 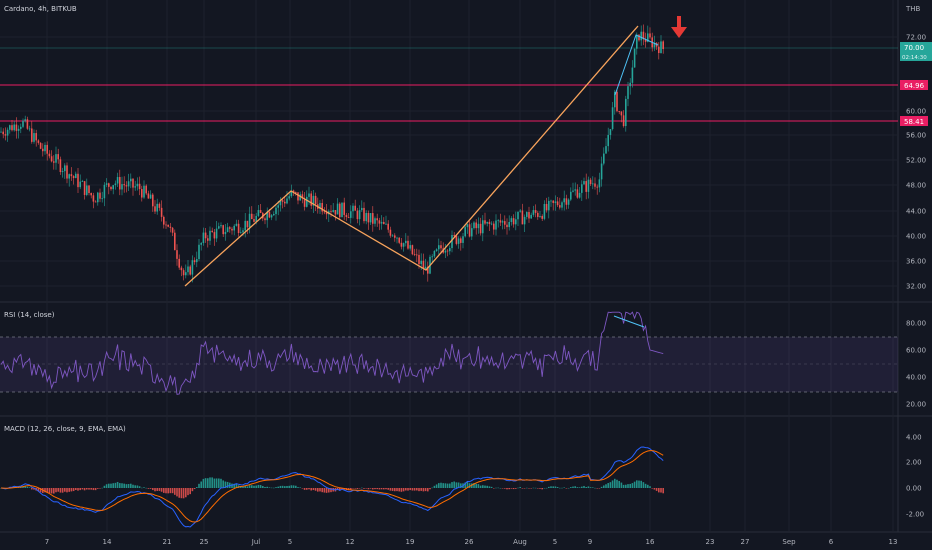 I want to click on symbol-title: Cardano, 4h, BITKUB, so click(x=40, y=9).